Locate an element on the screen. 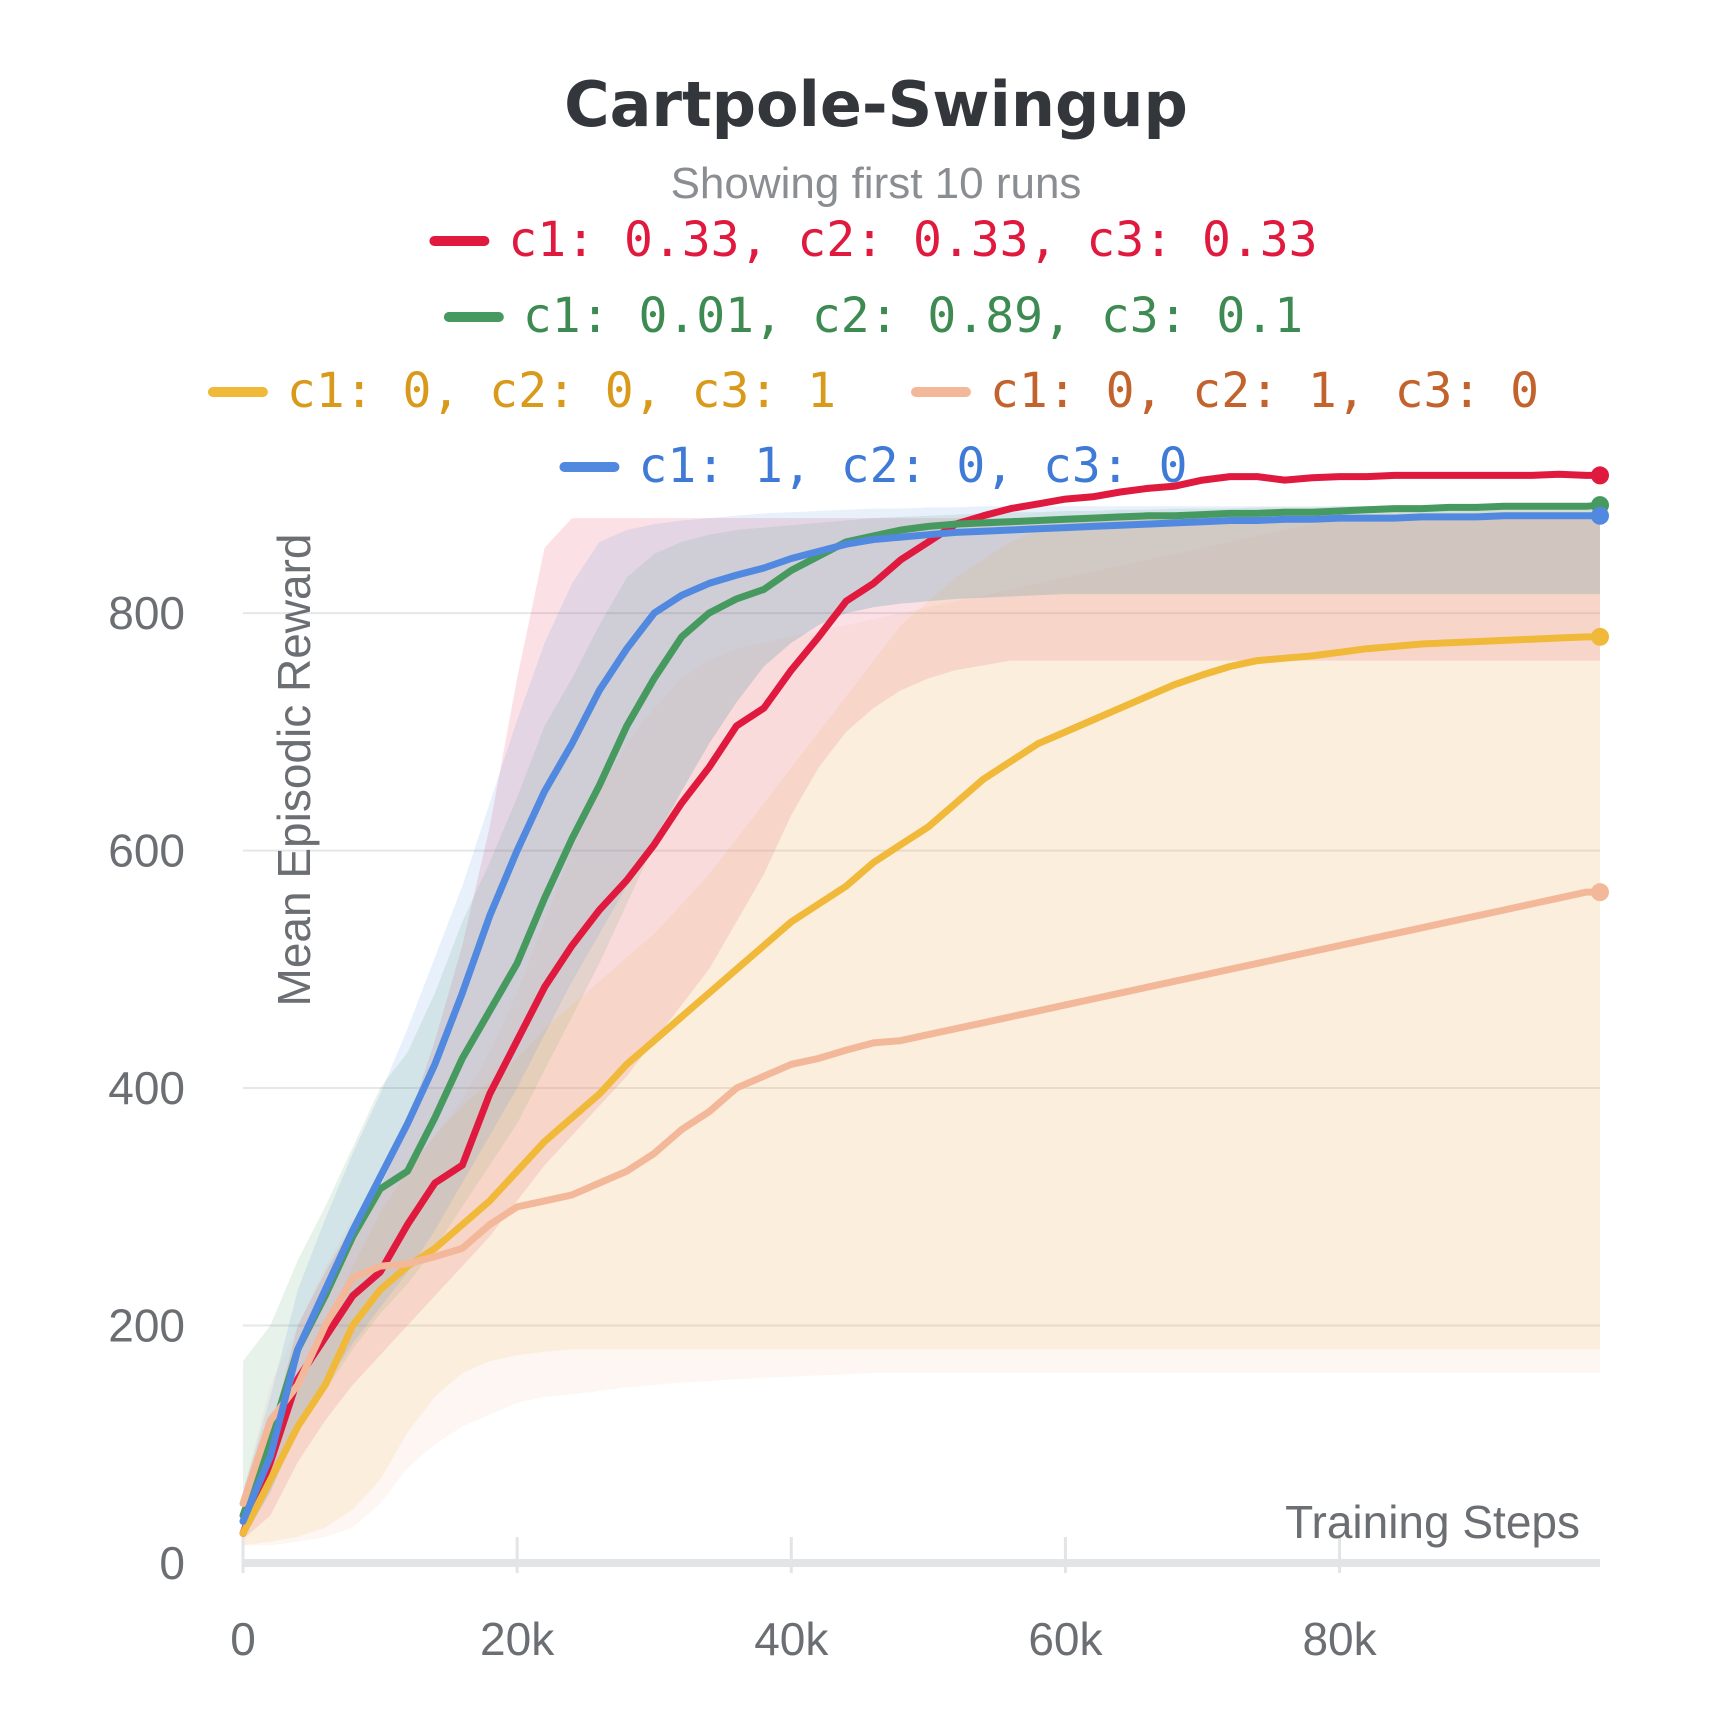  y-tick-label: 800 is located at coordinates (146, 613).